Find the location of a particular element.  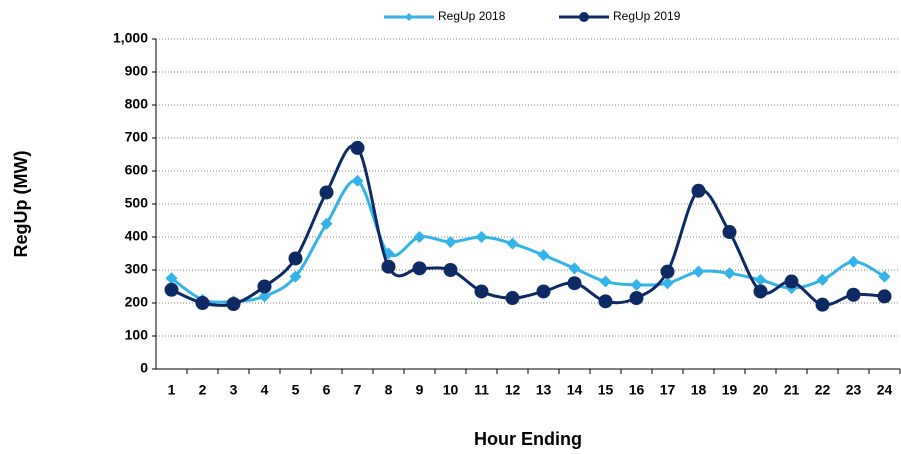

x-tick-label: 9 is located at coordinates (420, 390).